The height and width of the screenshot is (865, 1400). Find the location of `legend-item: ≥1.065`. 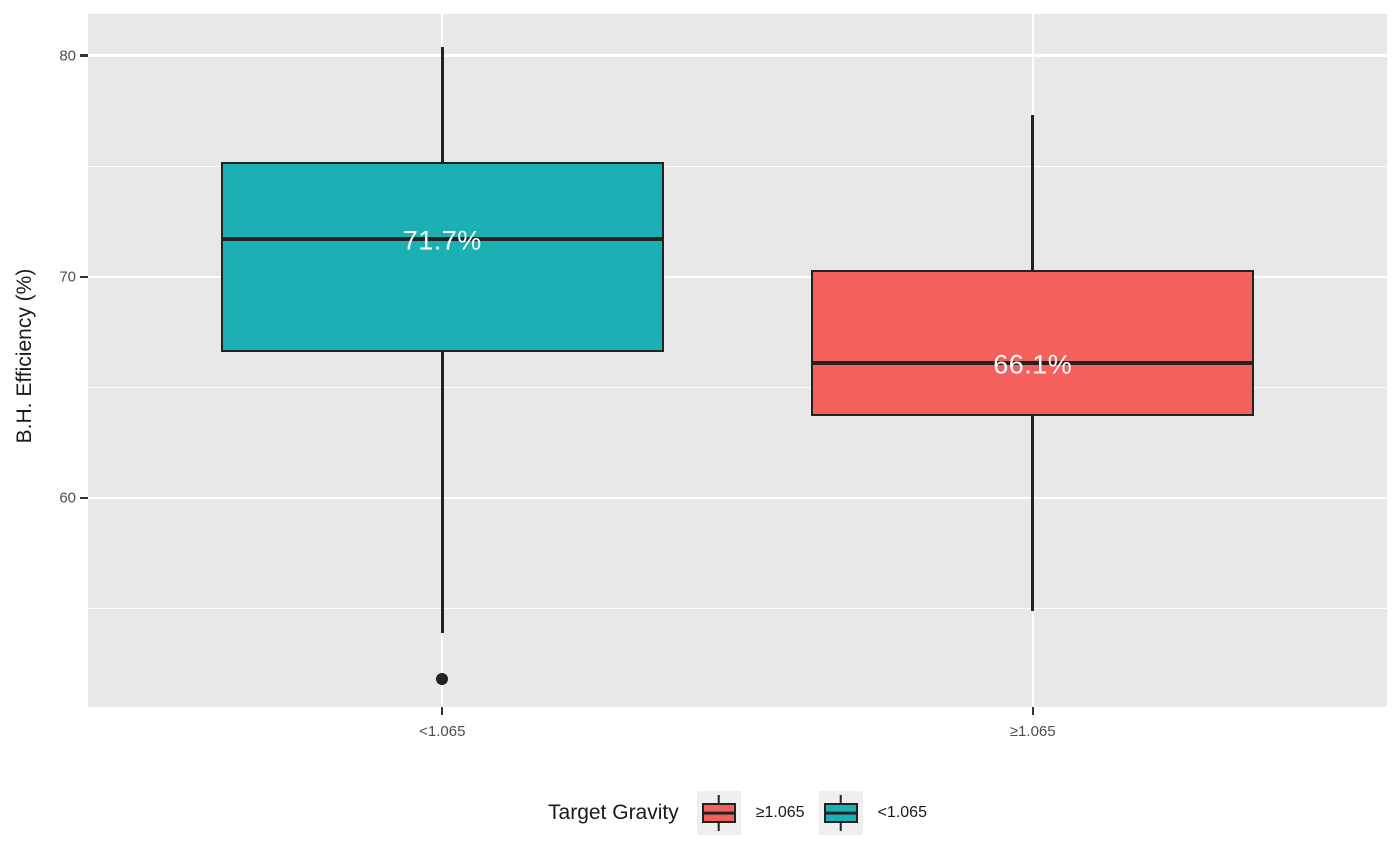

legend-item: ≥1.065 is located at coordinates (750, 813).